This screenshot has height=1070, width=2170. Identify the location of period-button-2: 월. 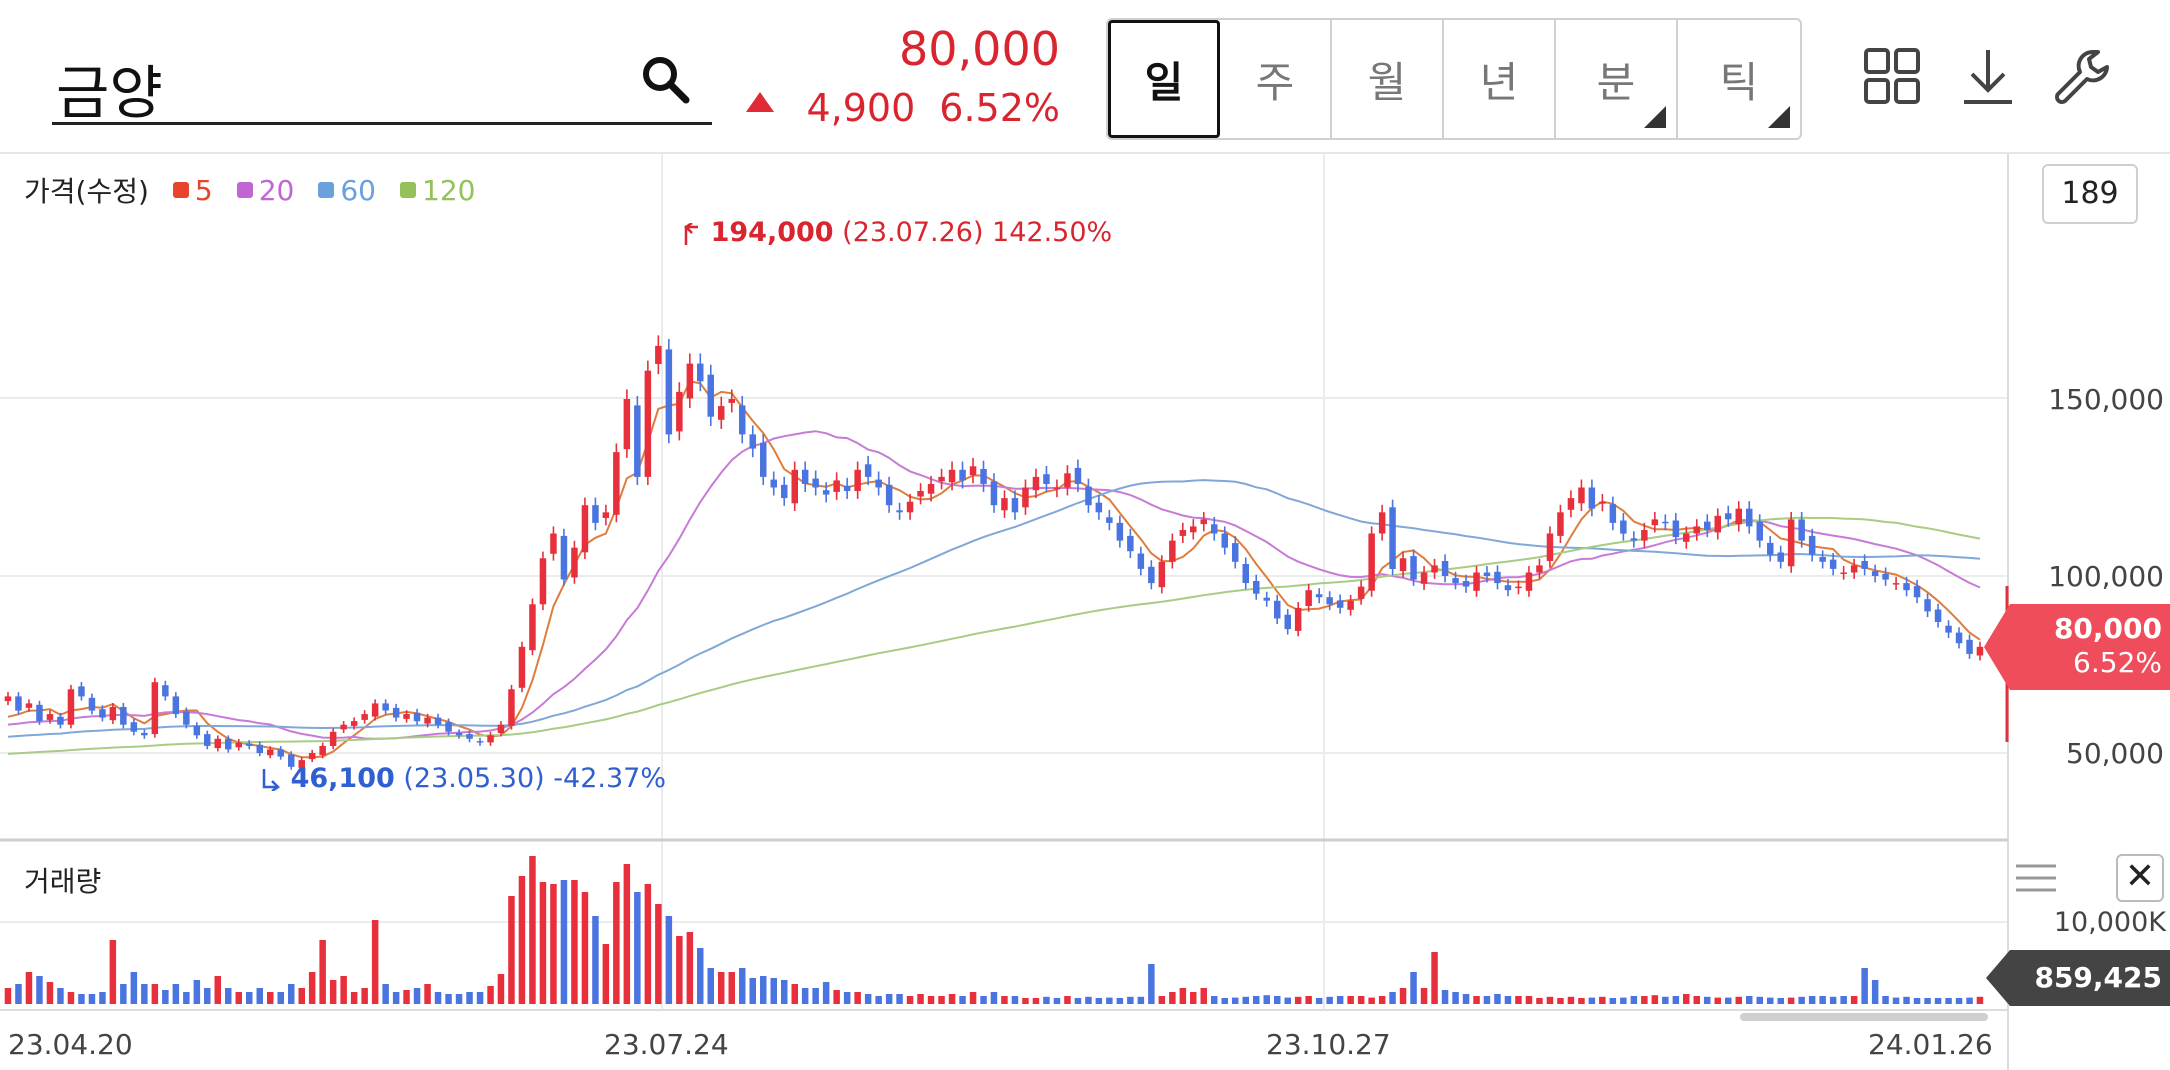
(1388, 79).